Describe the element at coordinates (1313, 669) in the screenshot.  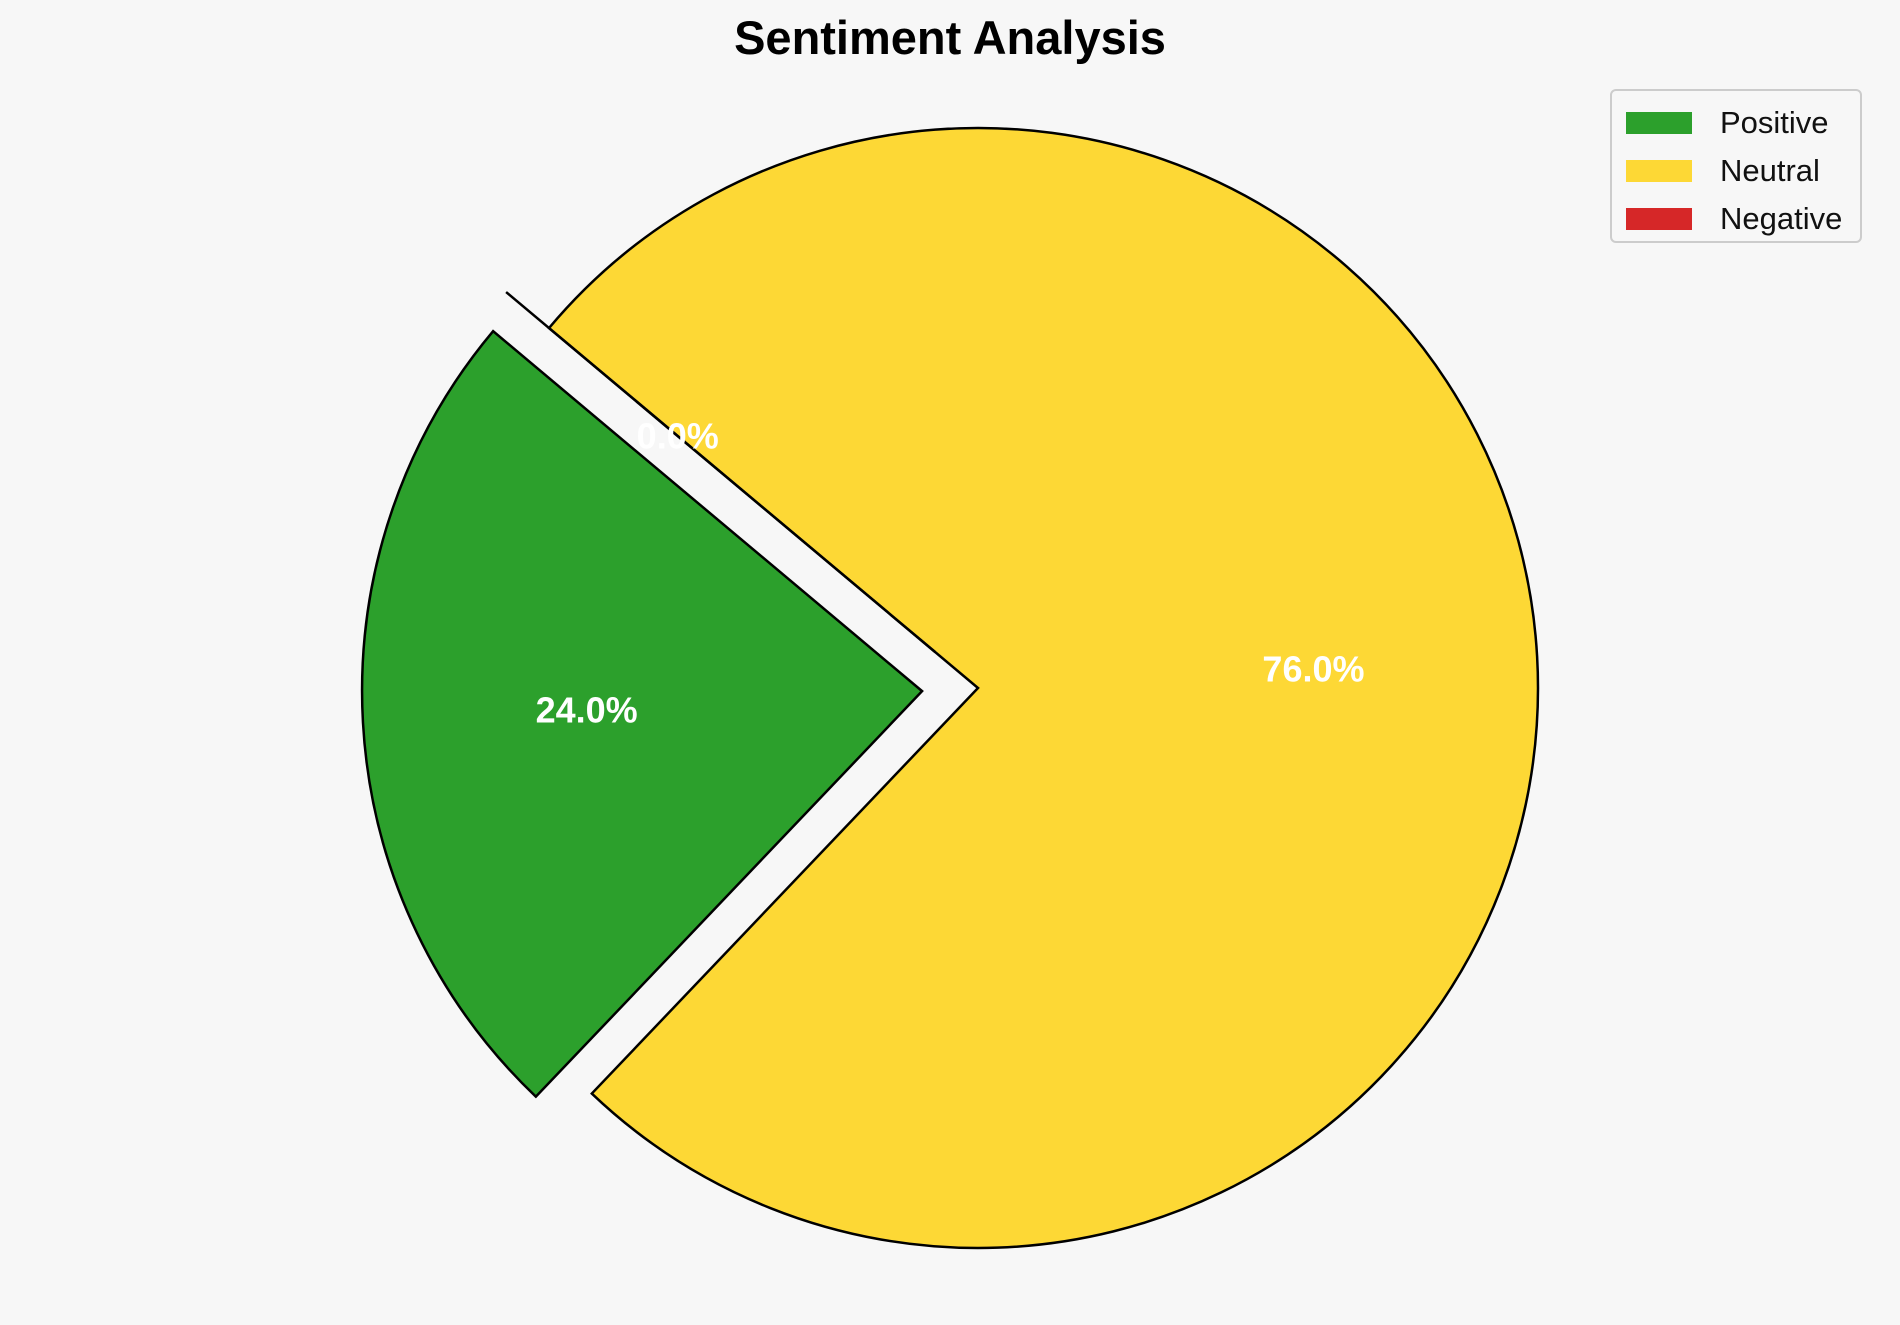
I see `pie-label-neutral: 76.0%` at that location.